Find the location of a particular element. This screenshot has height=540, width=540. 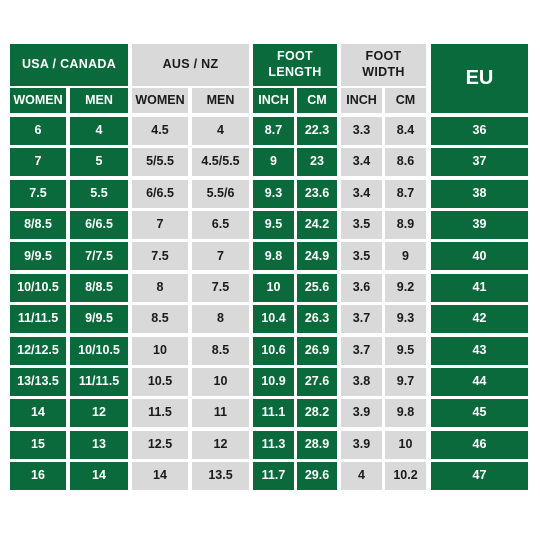

cell-usa-men: 6/6.5 is located at coordinates (99, 225).